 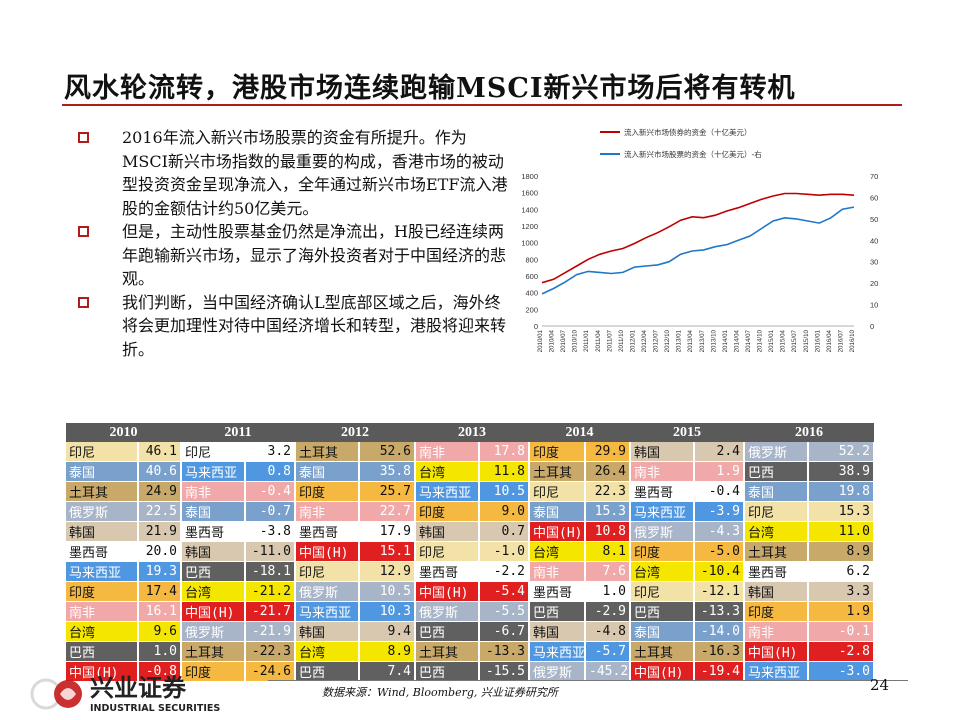 I want to click on return-value-cell: -15.5, so click(x=505, y=671).